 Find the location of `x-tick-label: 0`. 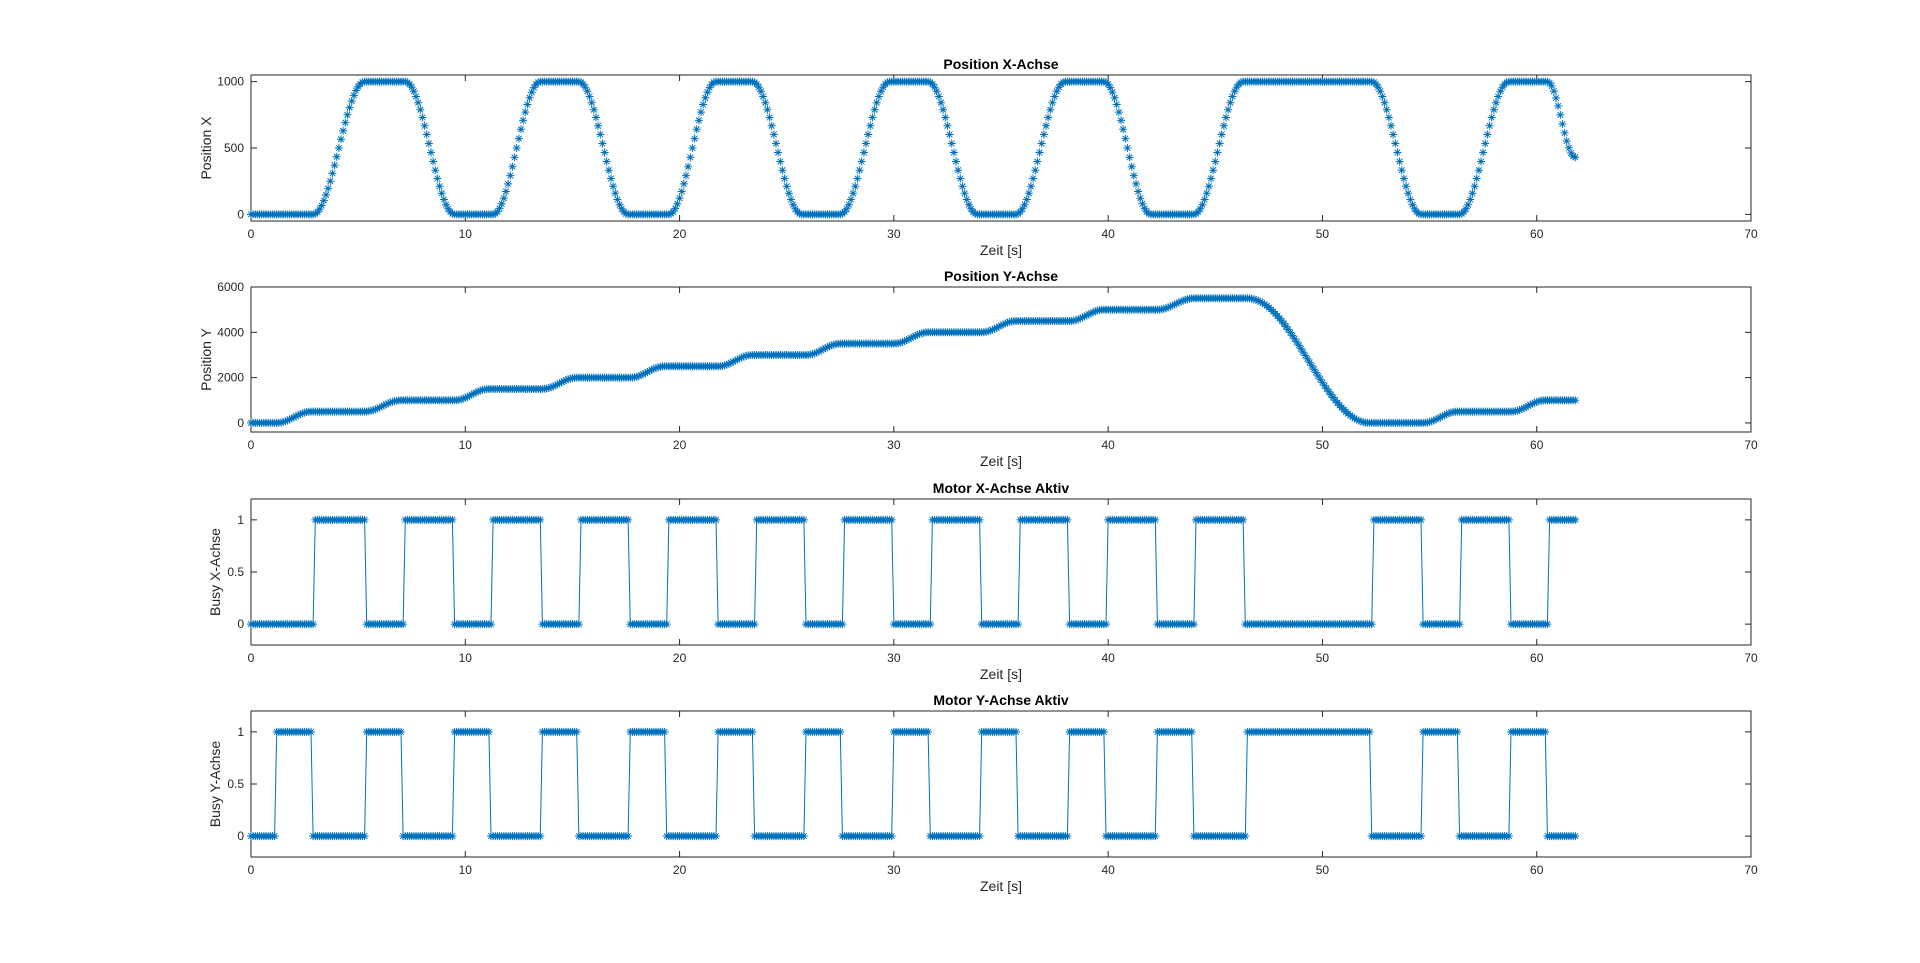

x-tick-label: 0 is located at coordinates (251, 870).